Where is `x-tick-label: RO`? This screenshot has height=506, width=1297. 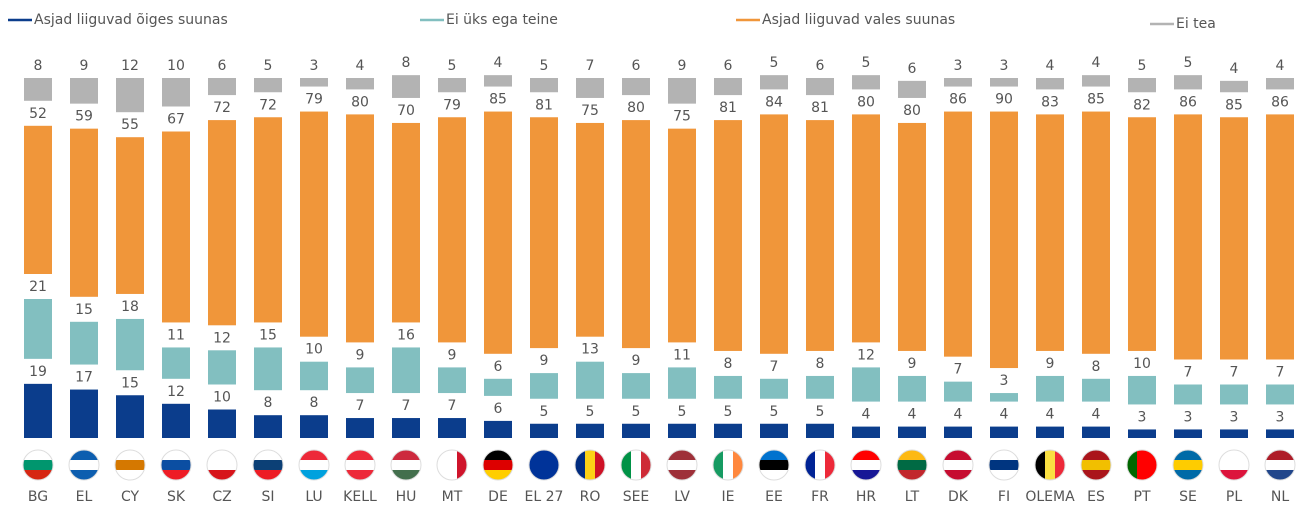 x-tick-label: RO is located at coordinates (590, 497).